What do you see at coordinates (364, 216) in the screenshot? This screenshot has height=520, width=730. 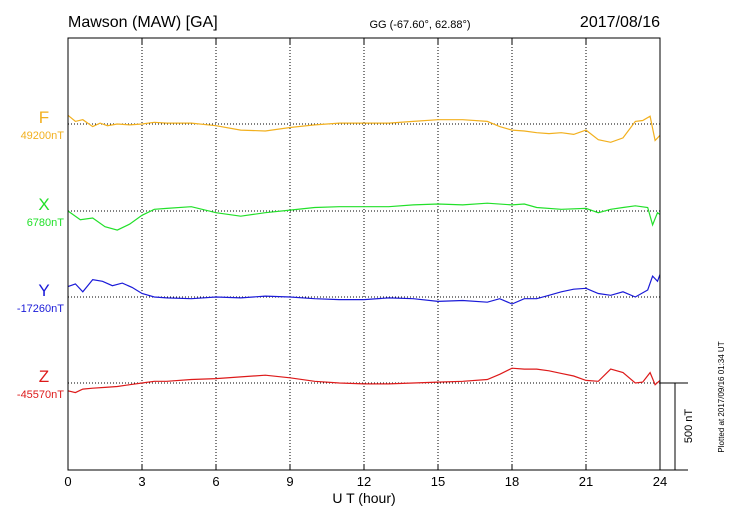 I see `series-line-x` at bounding box center [364, 216].